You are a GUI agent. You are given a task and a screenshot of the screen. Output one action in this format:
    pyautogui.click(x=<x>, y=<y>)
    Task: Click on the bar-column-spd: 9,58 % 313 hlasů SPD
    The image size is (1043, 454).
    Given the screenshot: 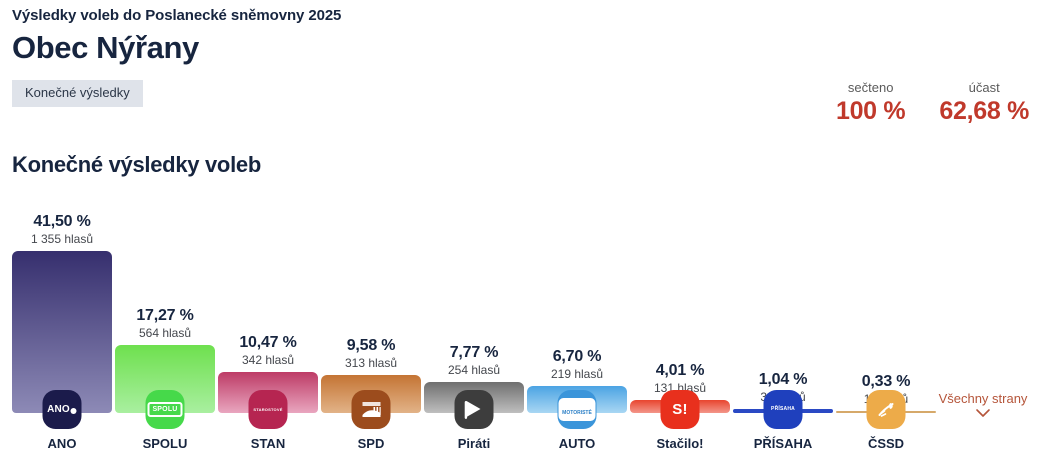 What is the action you would take?
    pyautogui.click(x=371, y=393)
    